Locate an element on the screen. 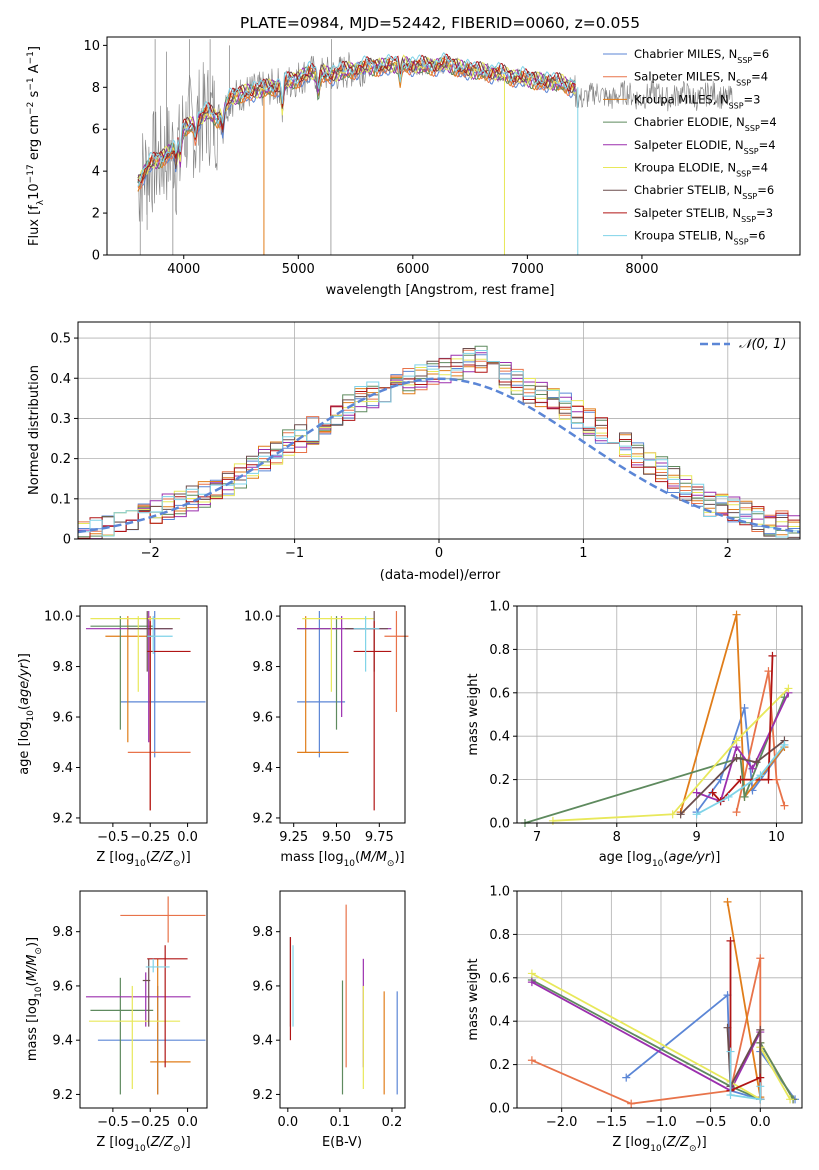 The height and width of the screenshot is (1170, 819). x-tick-label: 7000 is located at coordinates (527, 269).